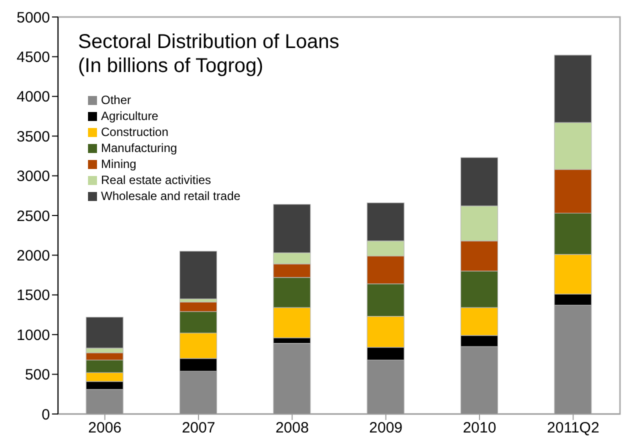 This screenshot has width=626, height=448. Describe the element at coordinates (386, 428) in the screenshot. I see `x-tick-label: 2009` at that location.